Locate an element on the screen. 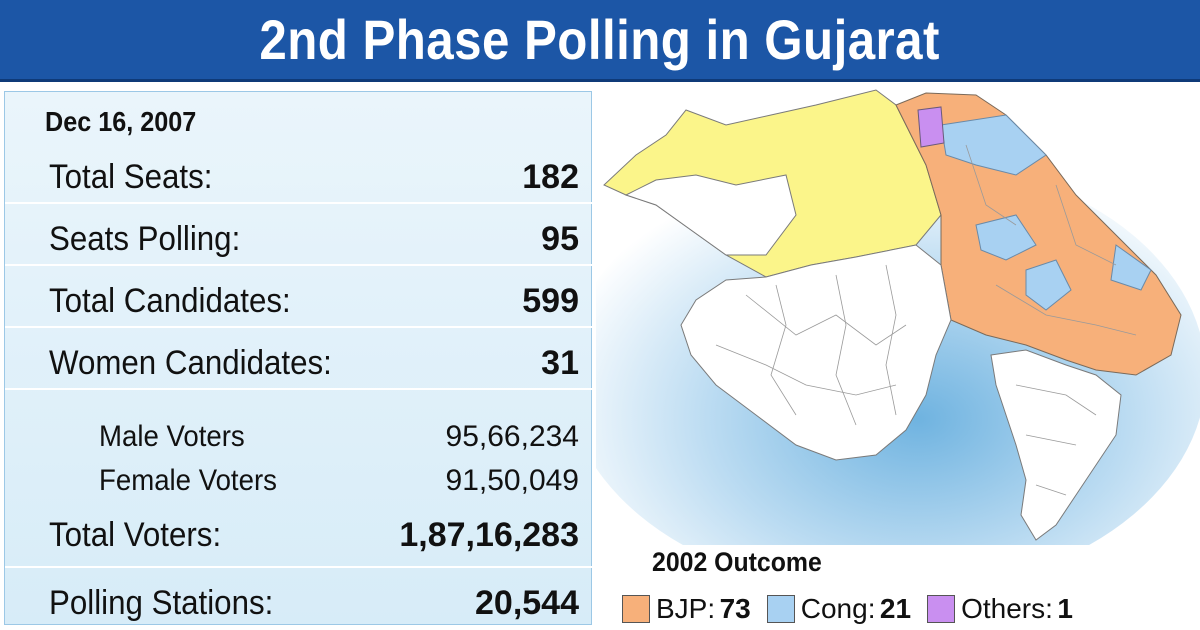 The height and width of the screenshot is (630, 1200). stat-value: 95 is located at coordinates (560, 239).